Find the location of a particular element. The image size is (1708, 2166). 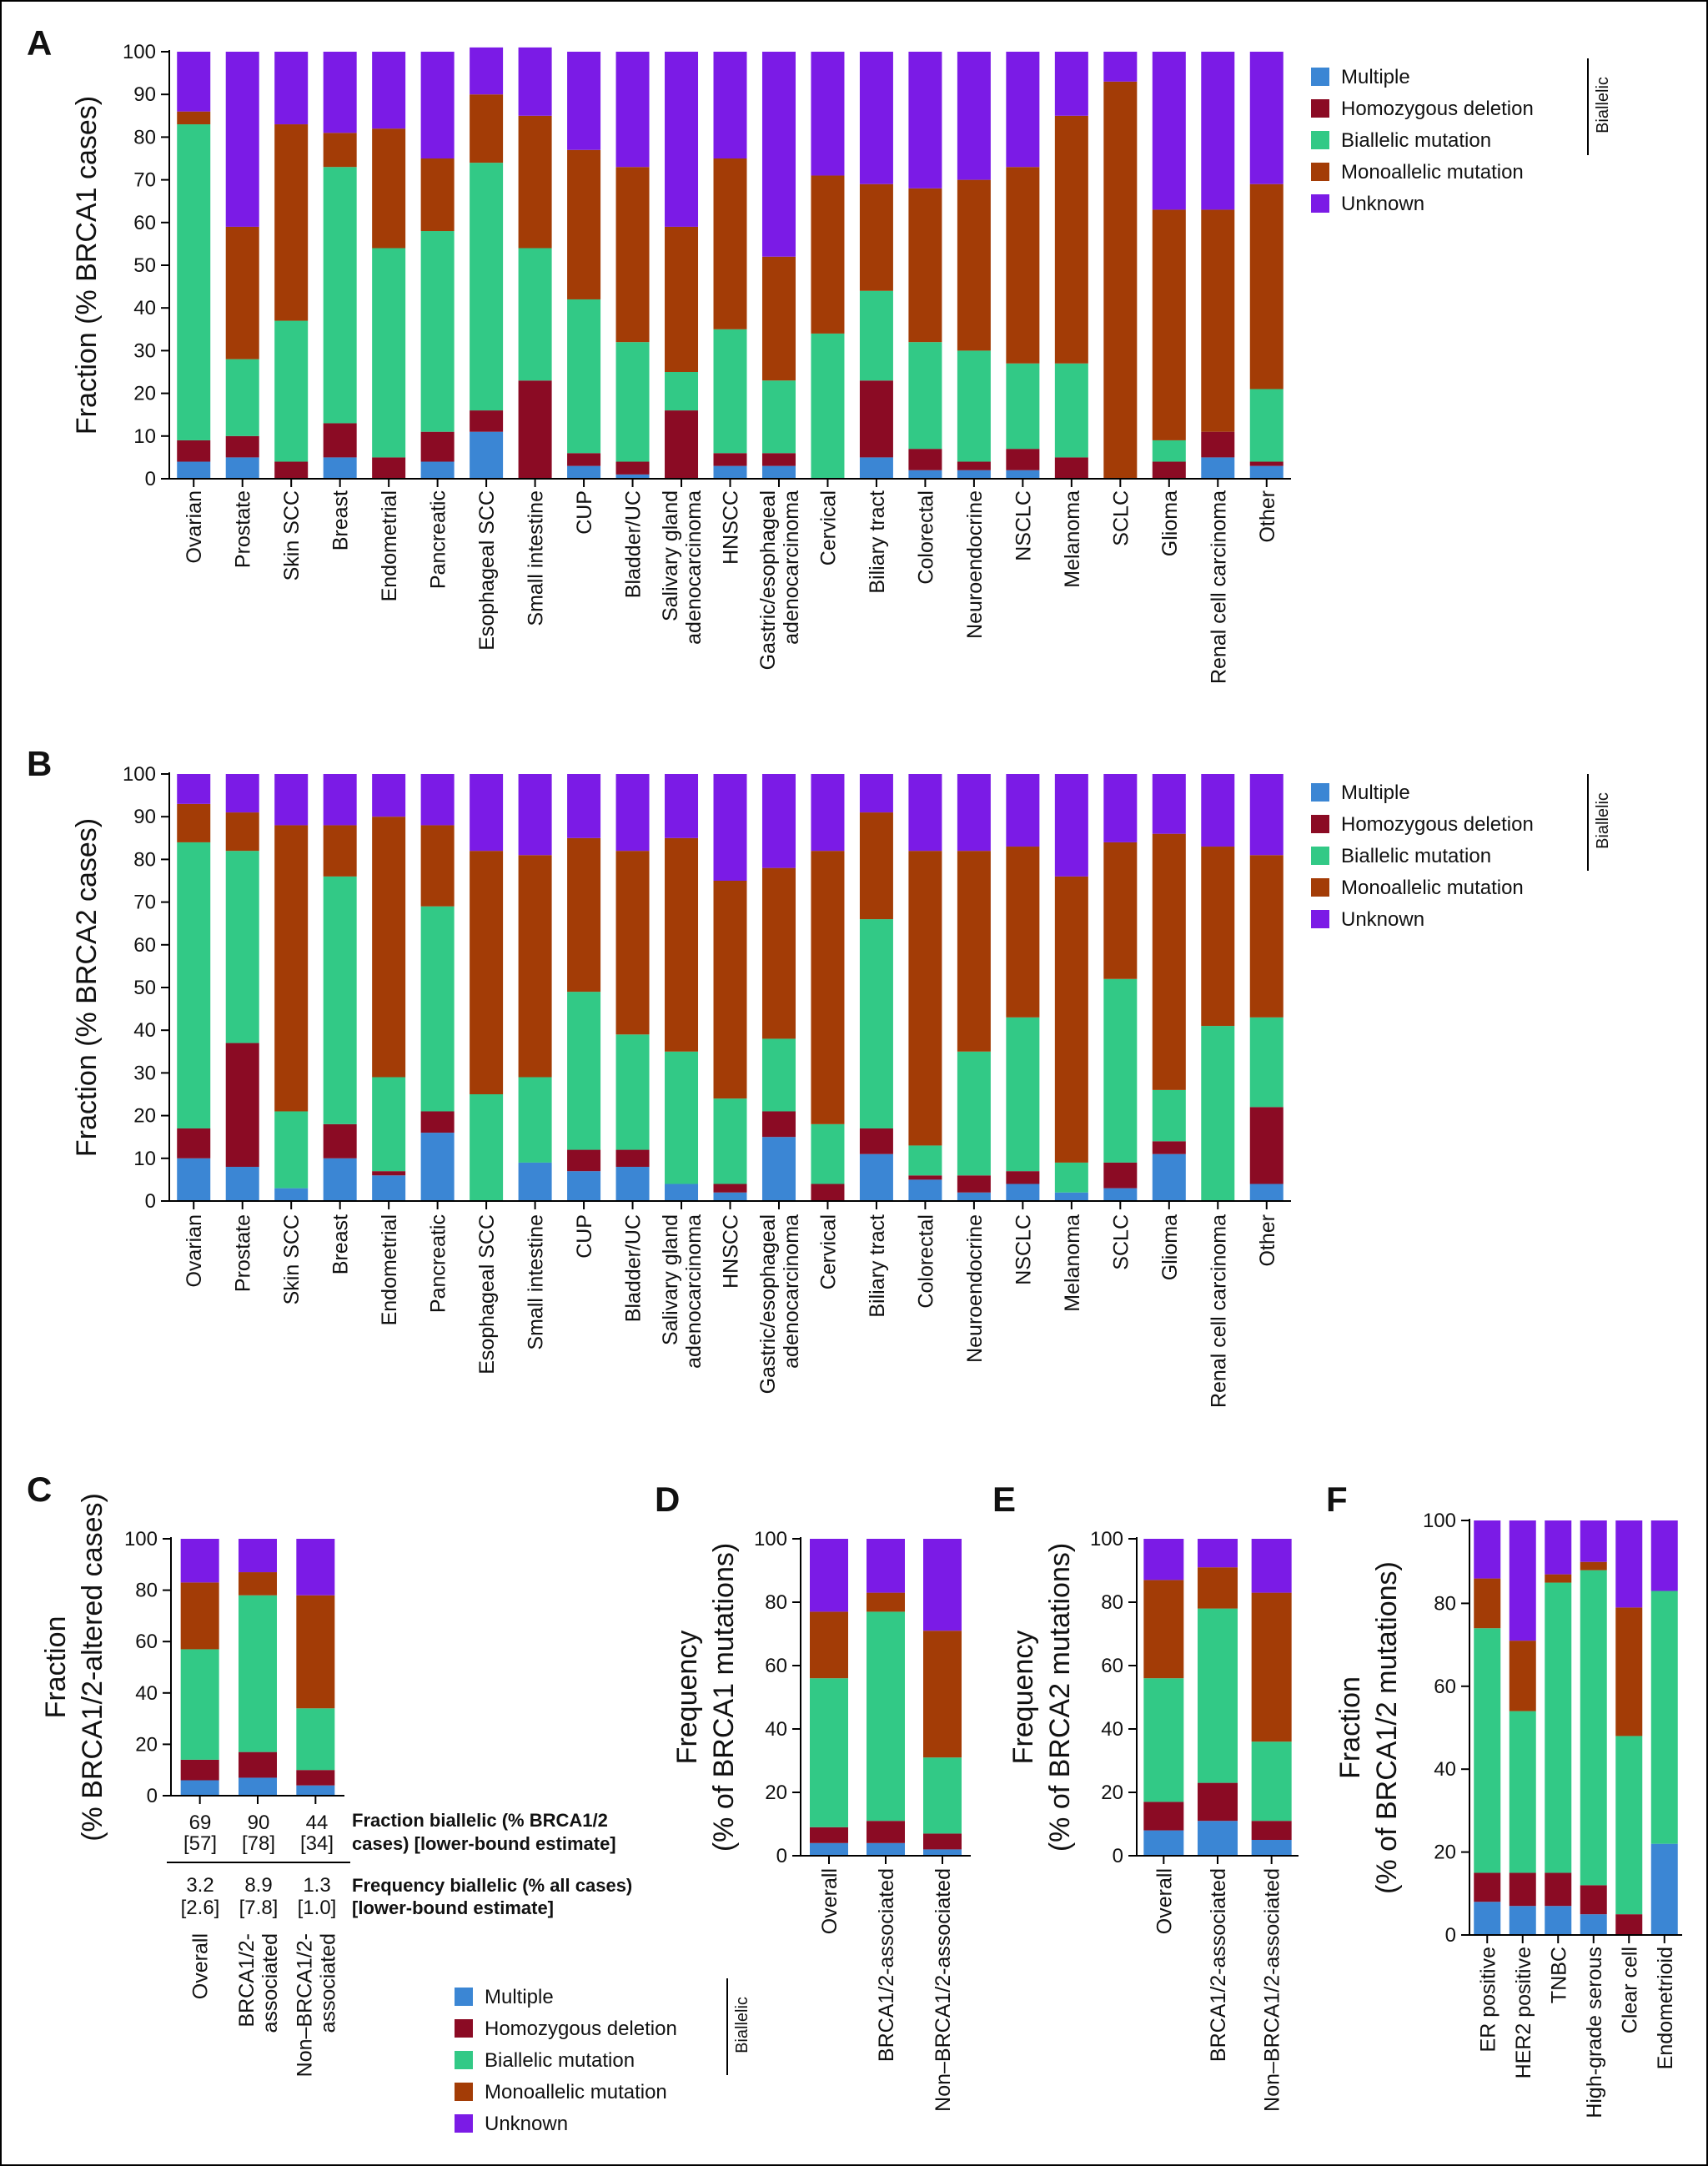

y-tick-label-a-80: 80 is located at coordinates (144, 137).